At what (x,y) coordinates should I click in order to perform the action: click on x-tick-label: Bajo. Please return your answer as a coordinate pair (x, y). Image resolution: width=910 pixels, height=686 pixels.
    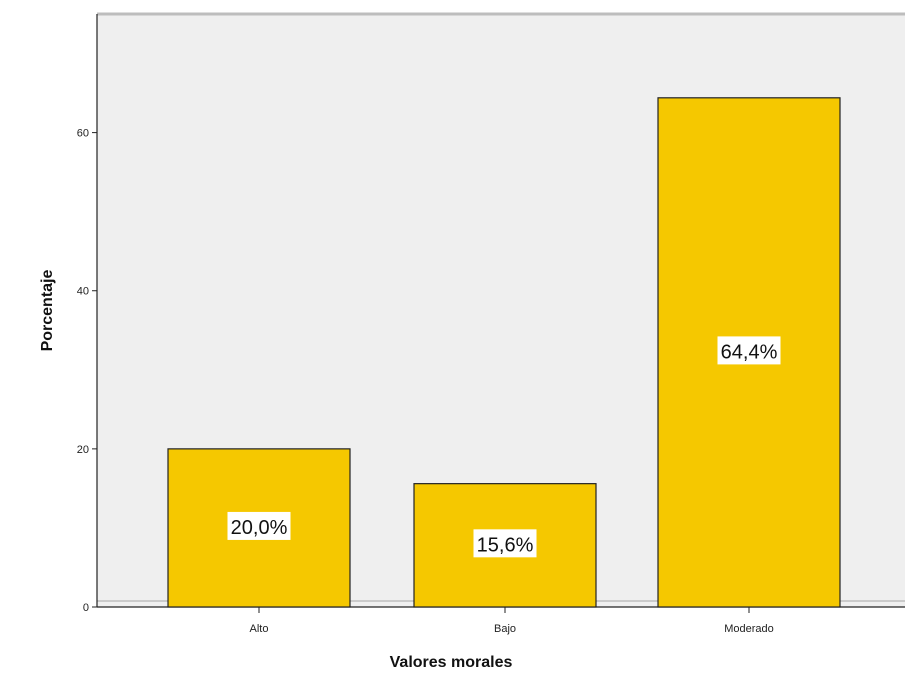
    Looking at the image, I should click on (505, 629).